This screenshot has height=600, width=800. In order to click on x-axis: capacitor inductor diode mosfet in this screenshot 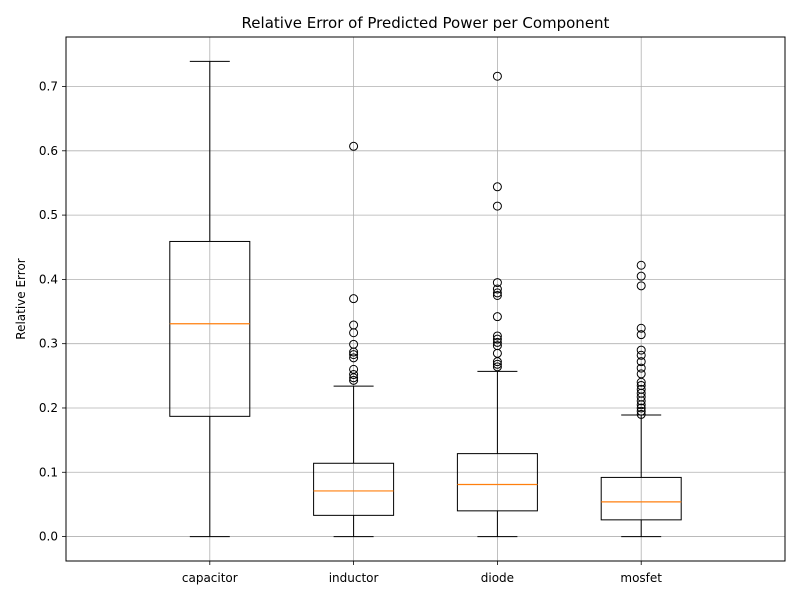, I will do `click(422, 573)`.